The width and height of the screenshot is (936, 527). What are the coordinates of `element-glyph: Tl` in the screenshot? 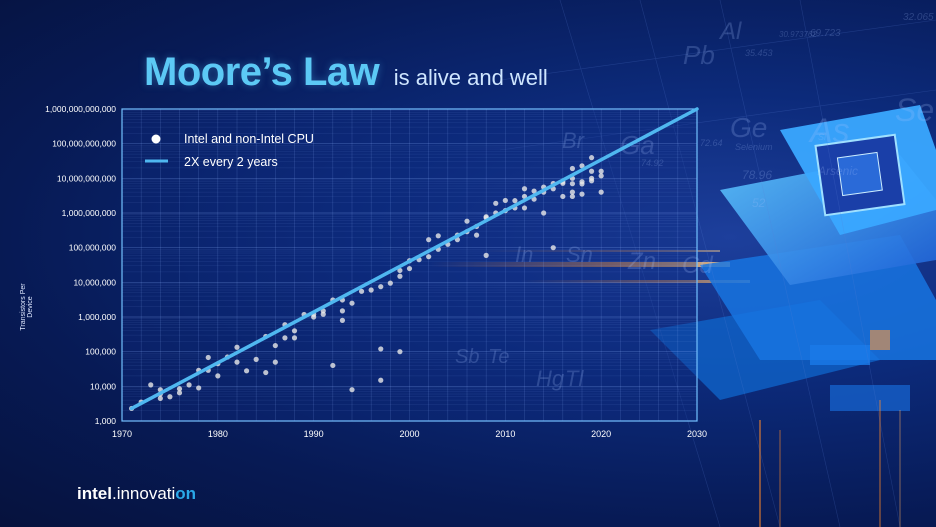 It's located at (574, 378).